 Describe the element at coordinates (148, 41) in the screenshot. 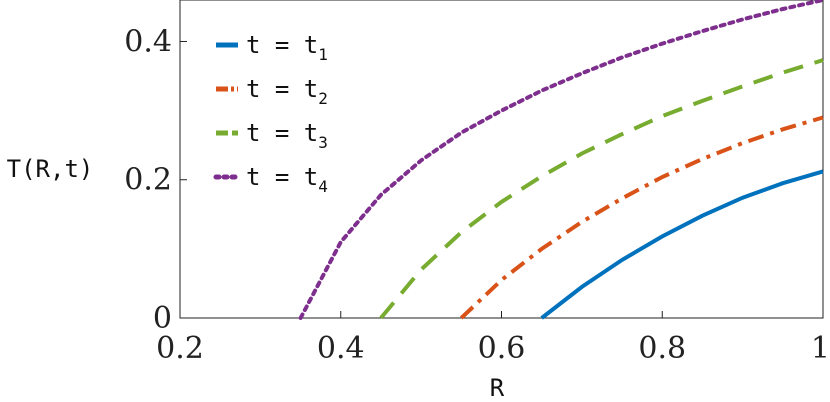

I see `y-tick-label-2: 0.4` at that location.